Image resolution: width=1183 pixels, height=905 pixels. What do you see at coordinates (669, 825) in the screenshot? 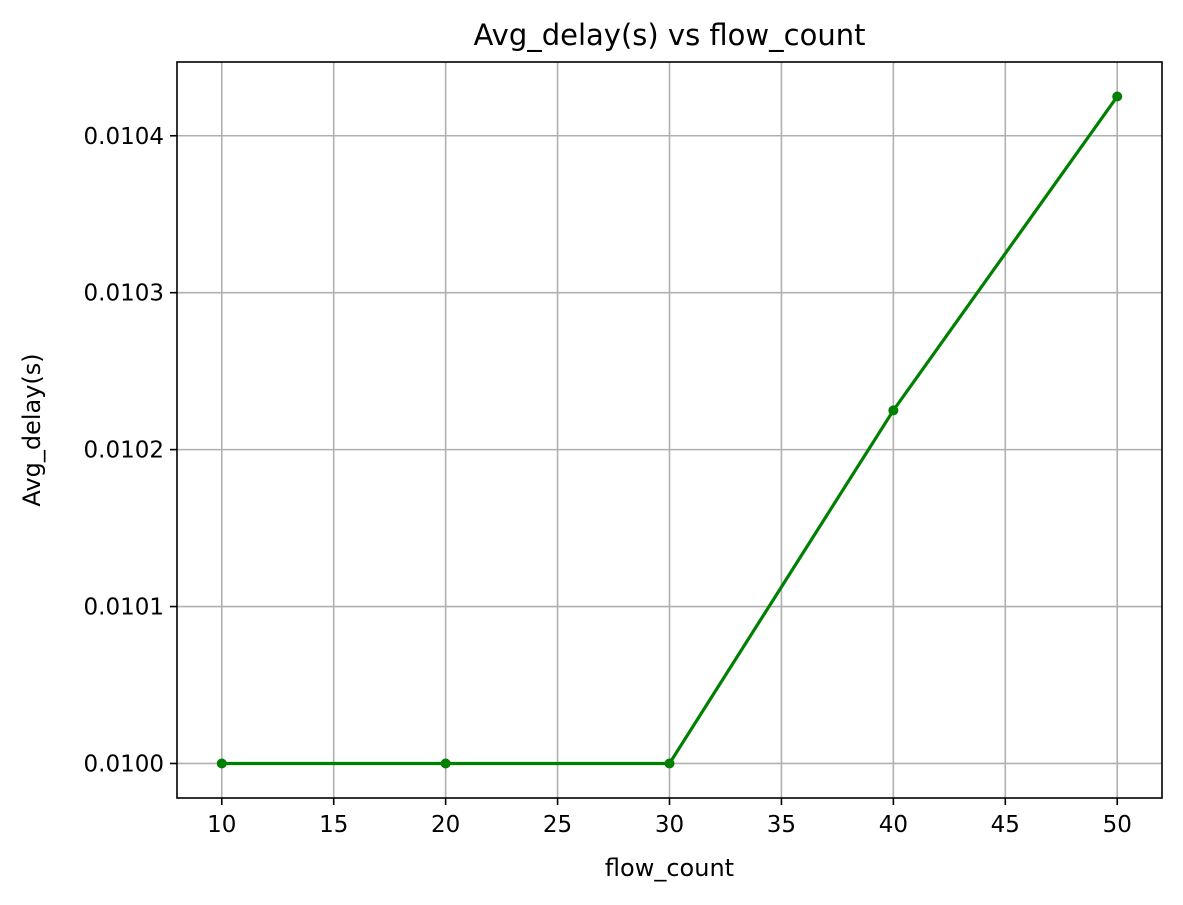
I see `x-tick-label: 30` at bounding box center [669, 825].